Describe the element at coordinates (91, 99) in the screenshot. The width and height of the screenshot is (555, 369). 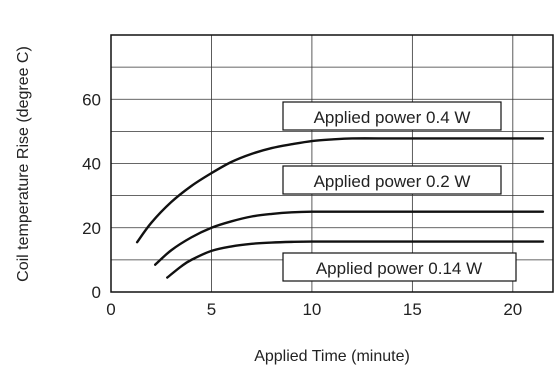
I see `y-tick-label: 60` at that location.